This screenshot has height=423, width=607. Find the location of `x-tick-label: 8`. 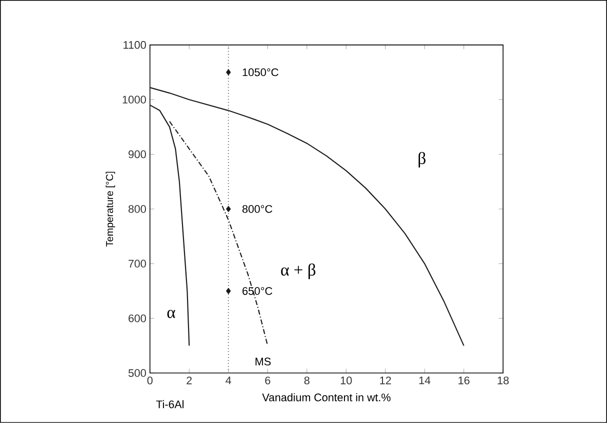

x-tick-label: 8 is located at coordinates (307, 380).